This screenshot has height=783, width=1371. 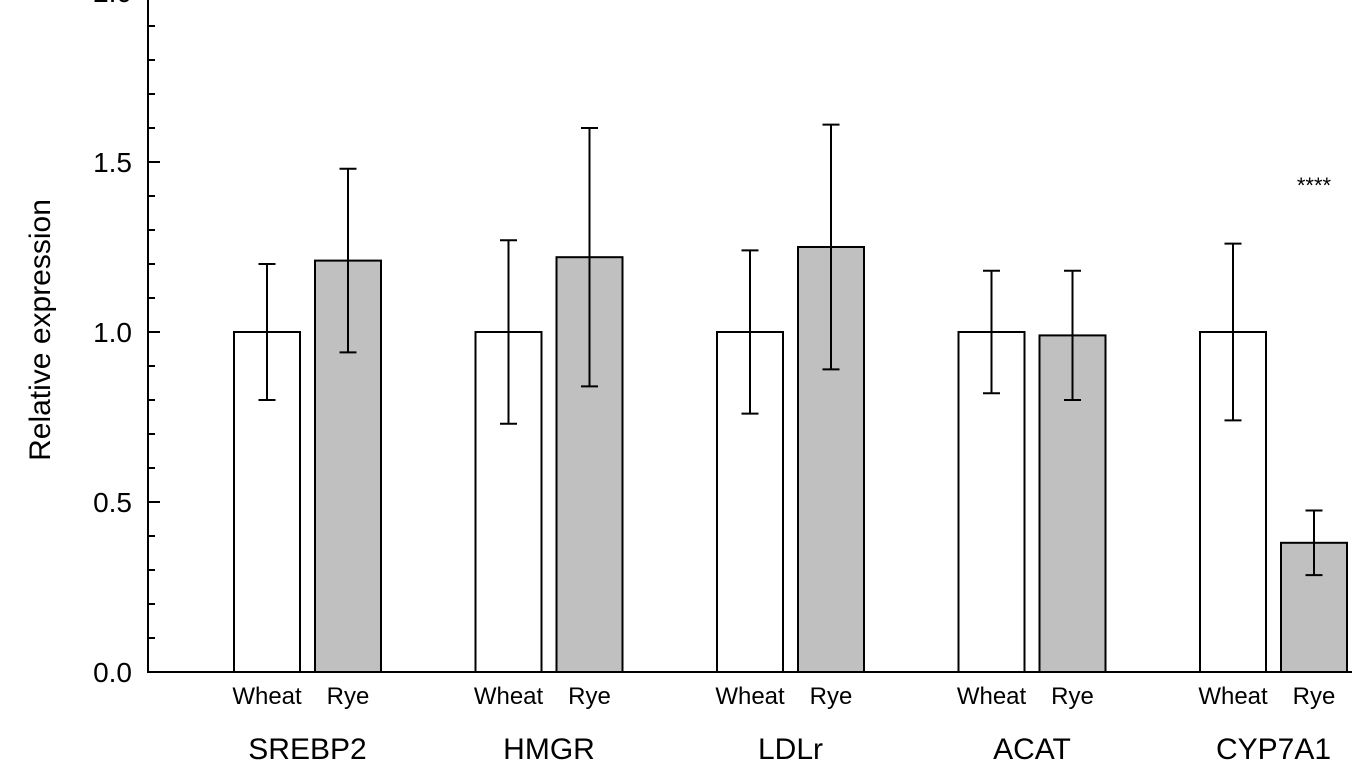 I want to click on y-tick-label: 2.0, so click(x=112, y=4).